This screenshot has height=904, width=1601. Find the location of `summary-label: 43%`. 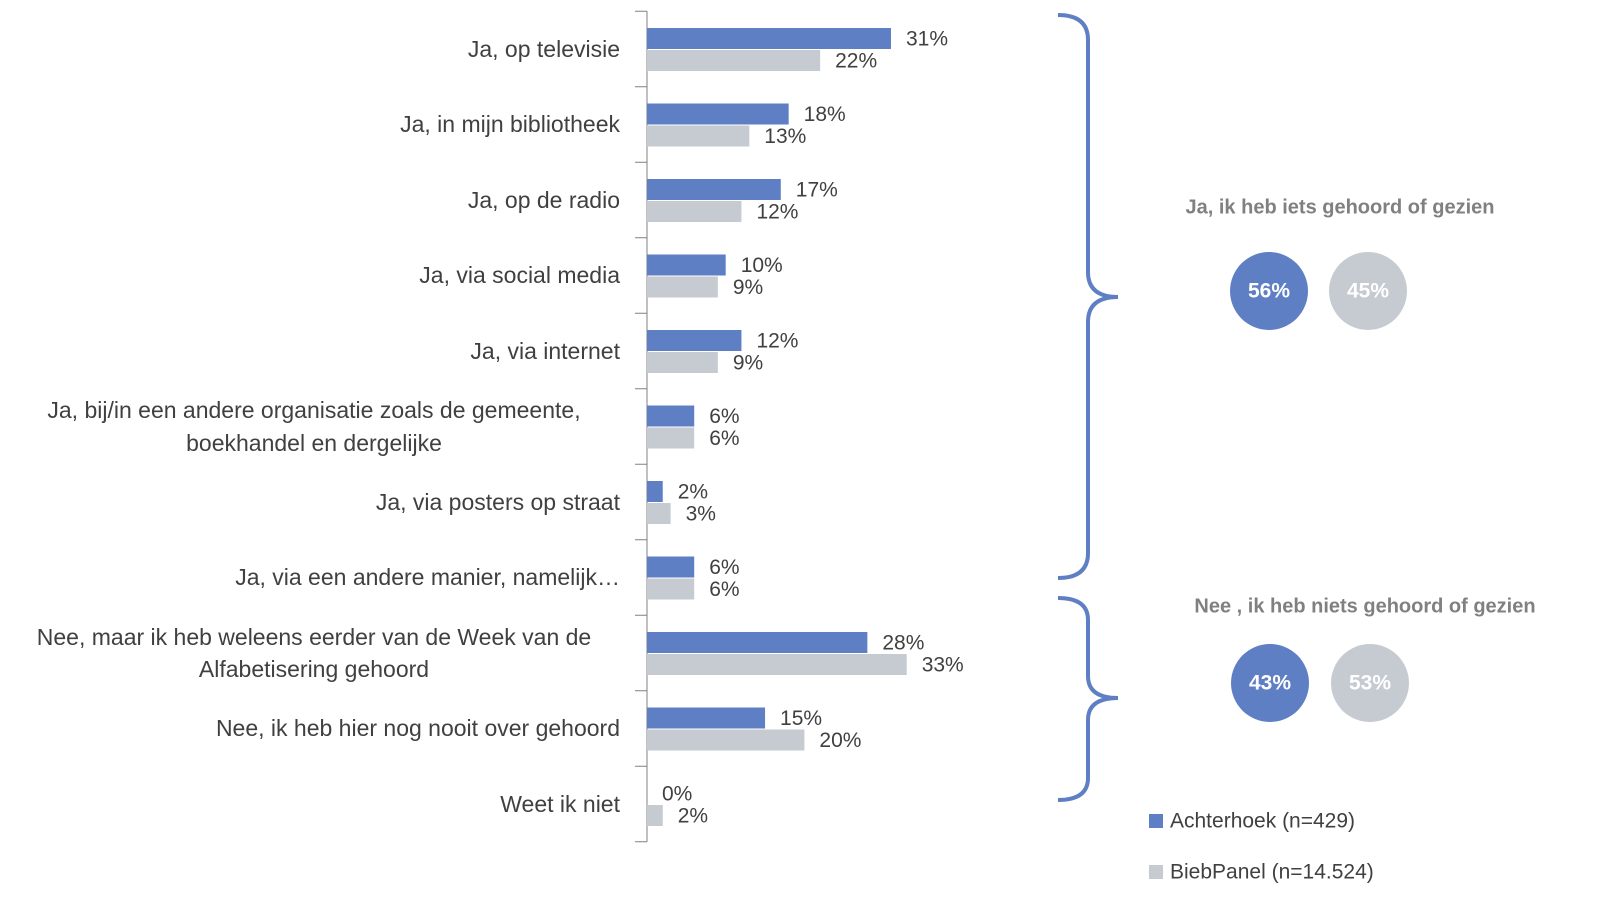

summary-label: 43% is located at coordinates (1270, 683).